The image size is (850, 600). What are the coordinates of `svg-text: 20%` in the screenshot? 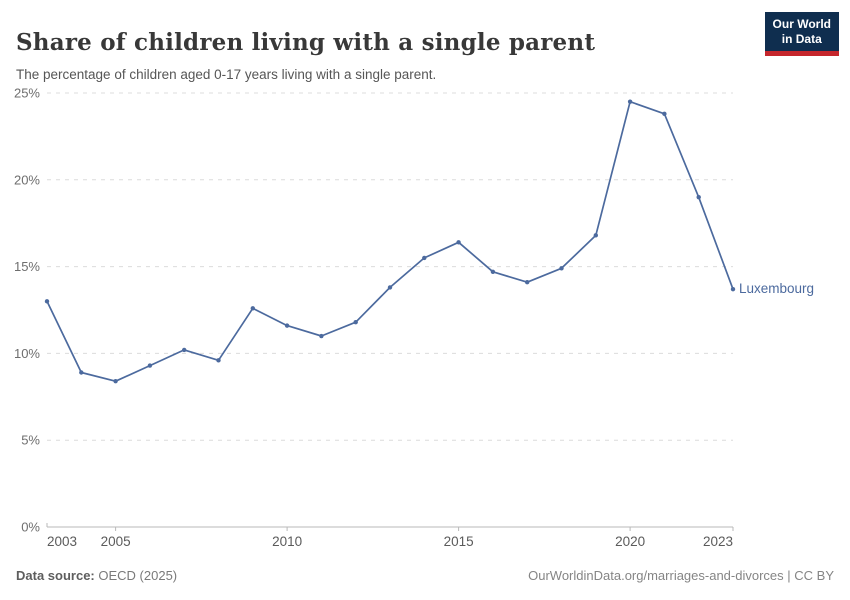 It's located at (27, 179).